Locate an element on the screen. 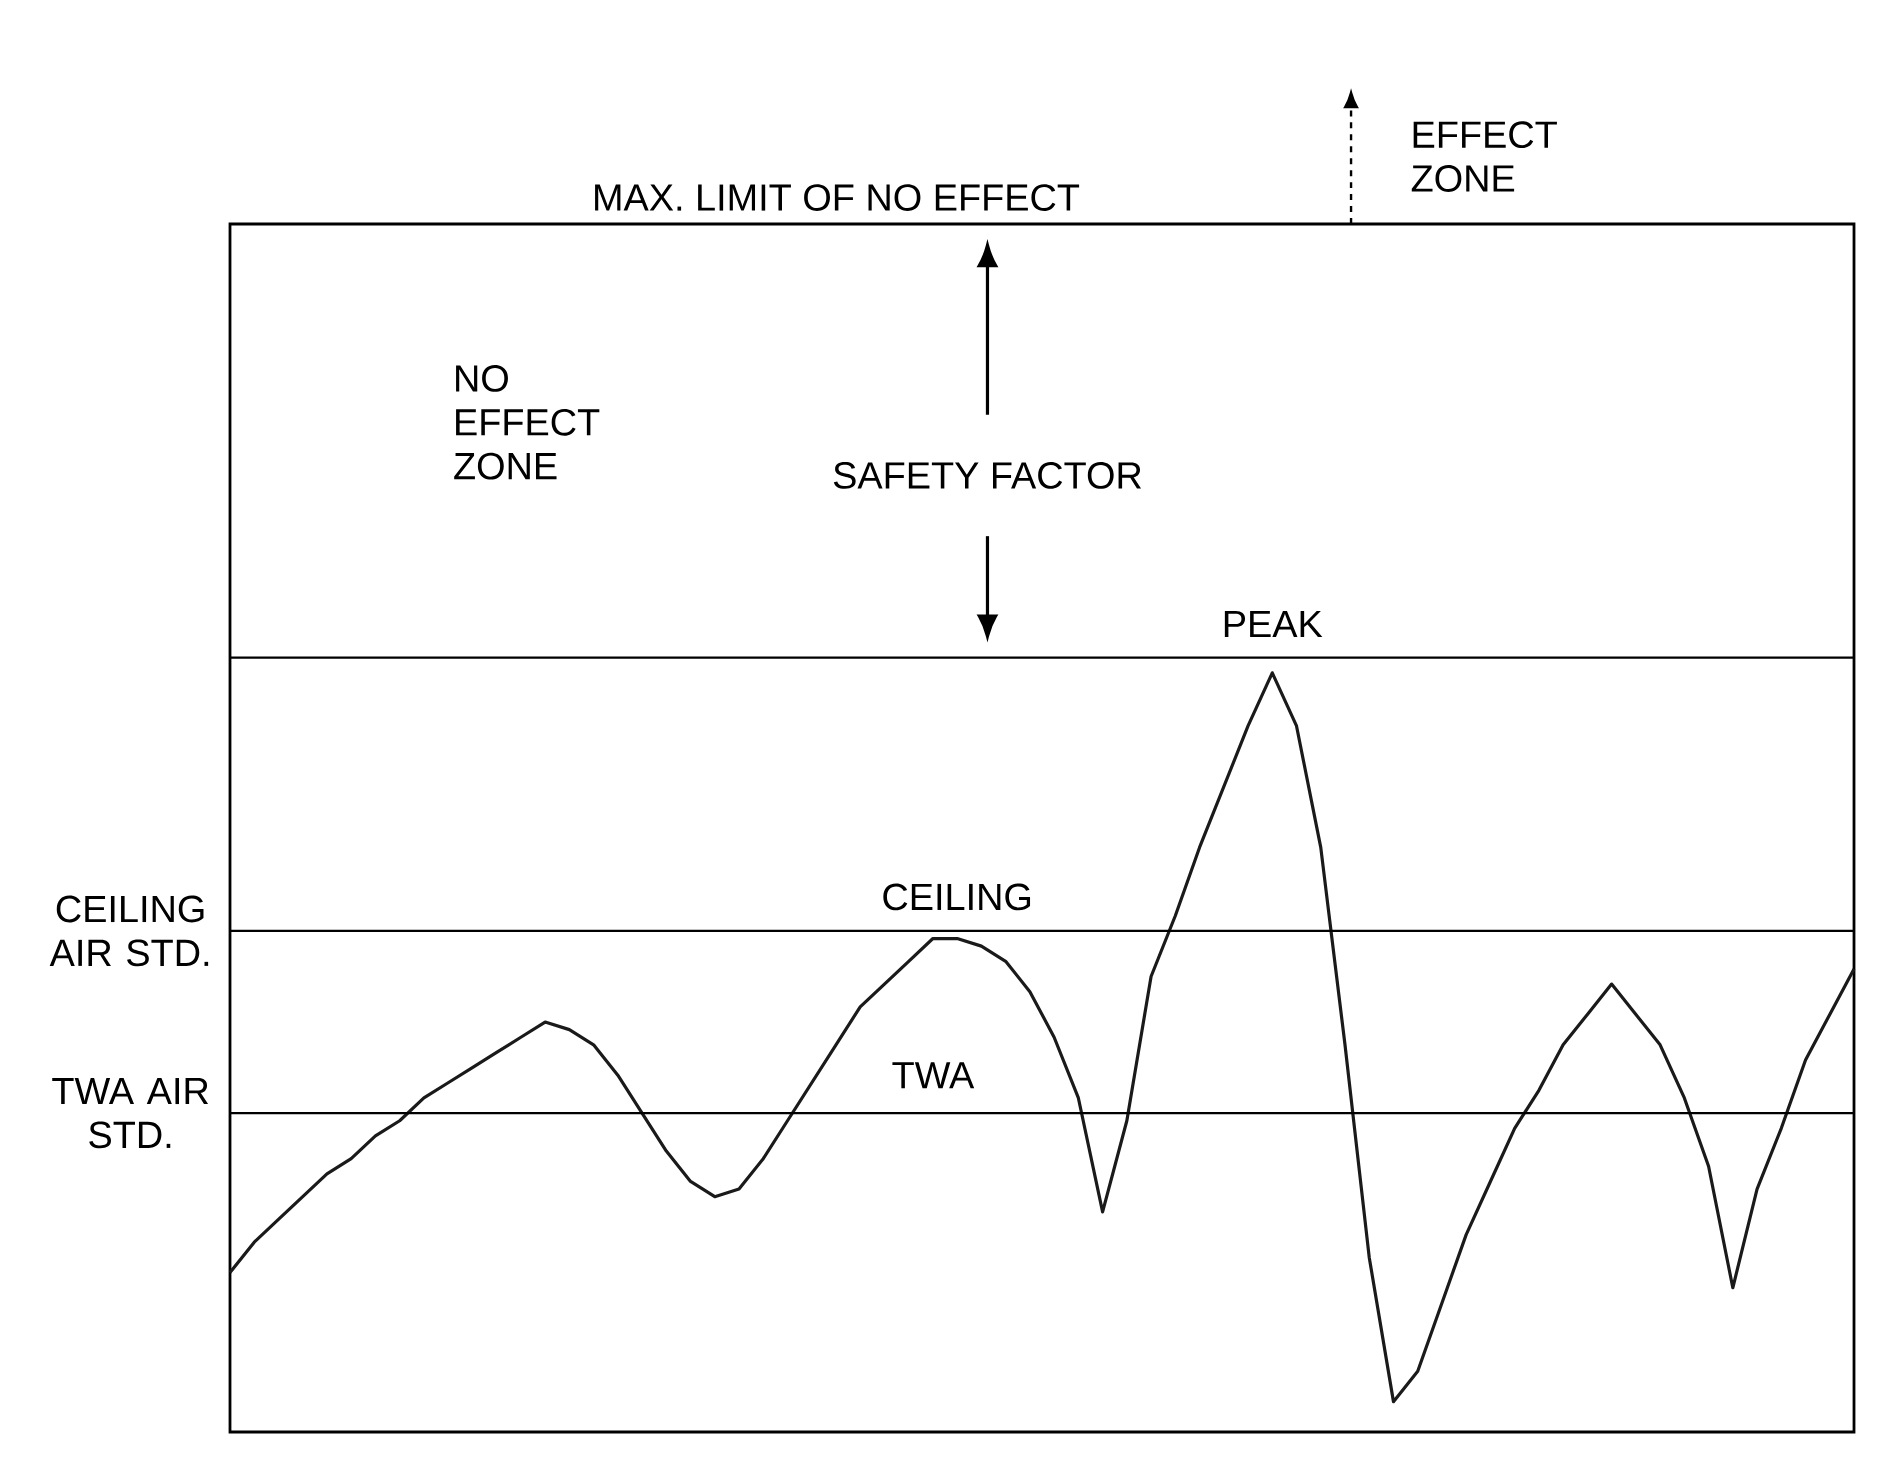 This screenshot has height=1470, width=1895. text: MAX. LIMIT OF NO EFFECT is located at coordinates (837, 197).